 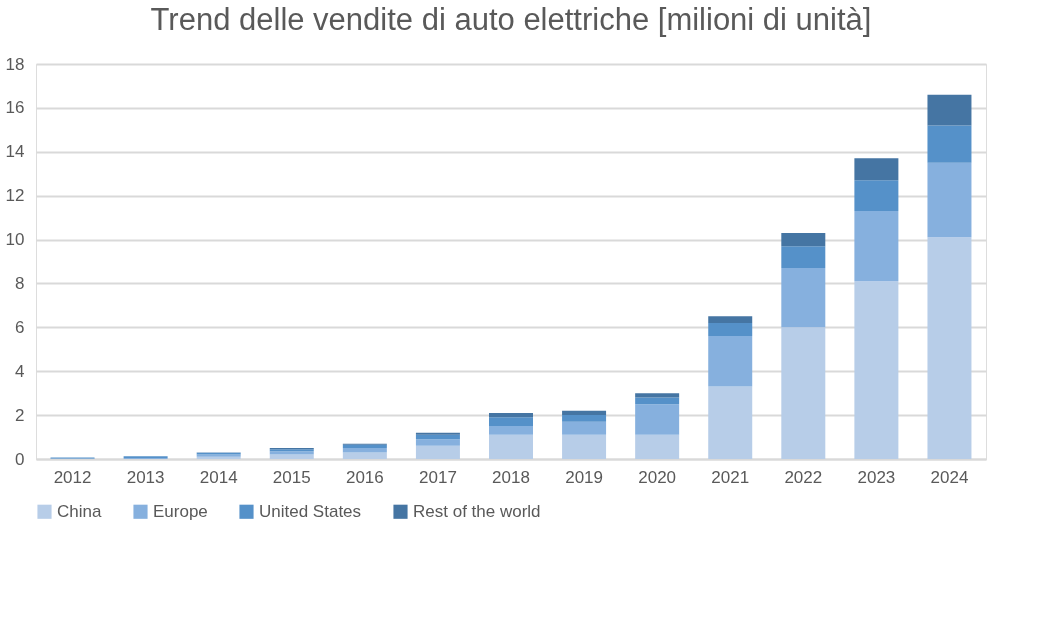 What do you see at coordinates (291, 477) in the screenshot?
I see `x-tick-label: 2015` at bounding box center [291, 477].